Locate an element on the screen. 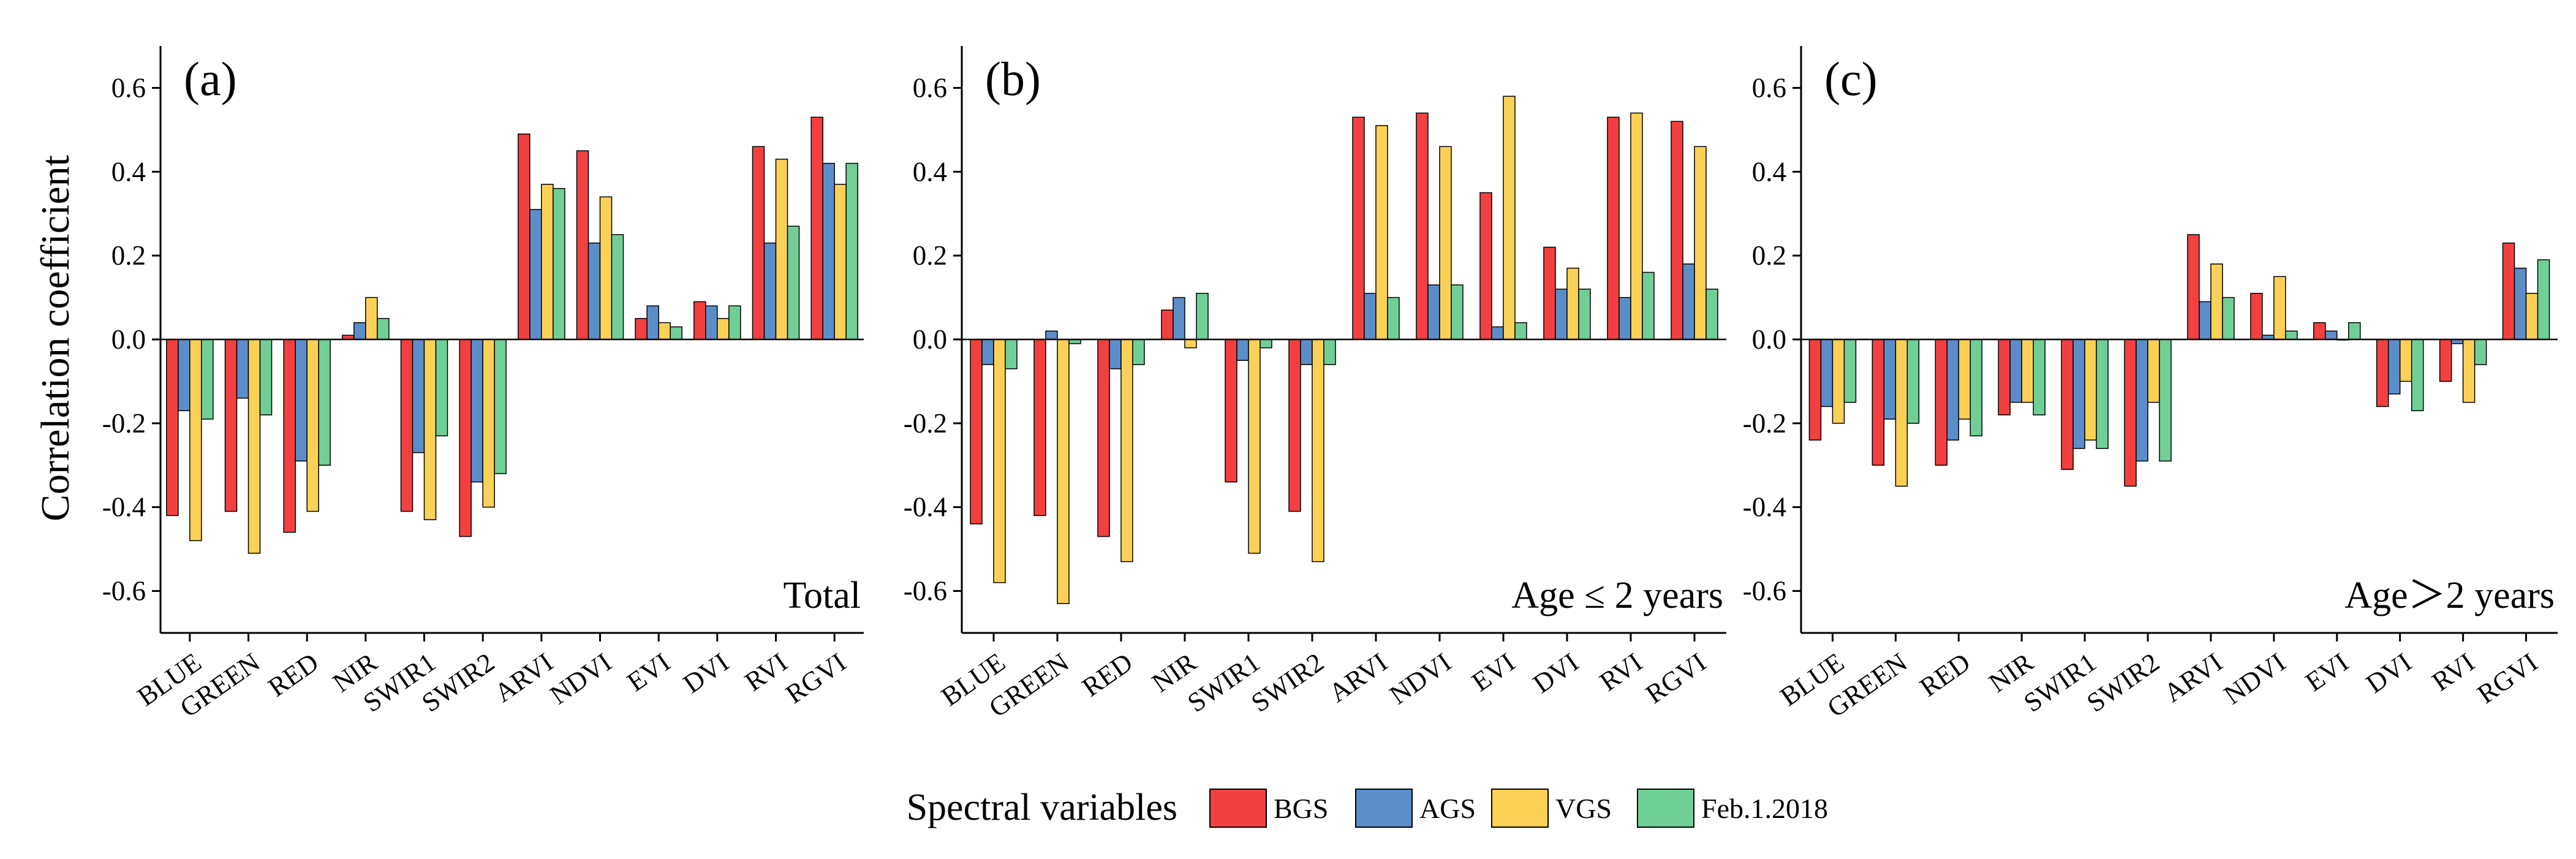  panel-label: (c) is located at coordinates (1851, 79).